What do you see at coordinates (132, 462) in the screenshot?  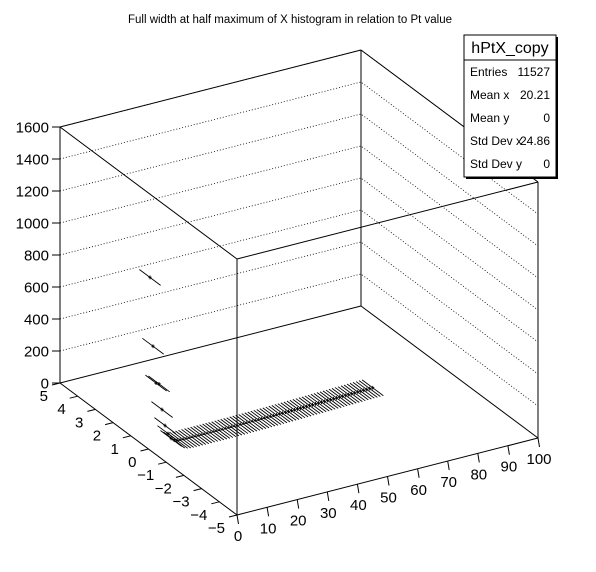 I see `y-tick-label: 0` at bounding box center [132, 462].